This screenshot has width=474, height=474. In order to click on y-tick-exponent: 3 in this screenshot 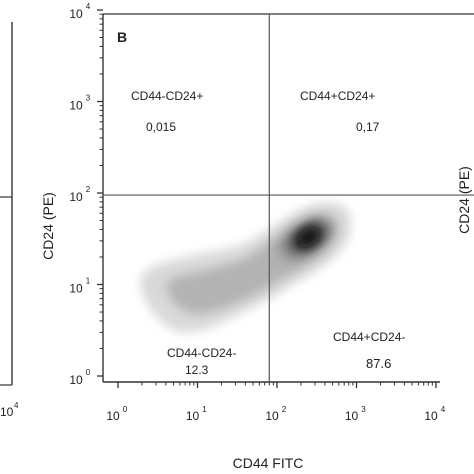, I will do `click(88, 98)`.